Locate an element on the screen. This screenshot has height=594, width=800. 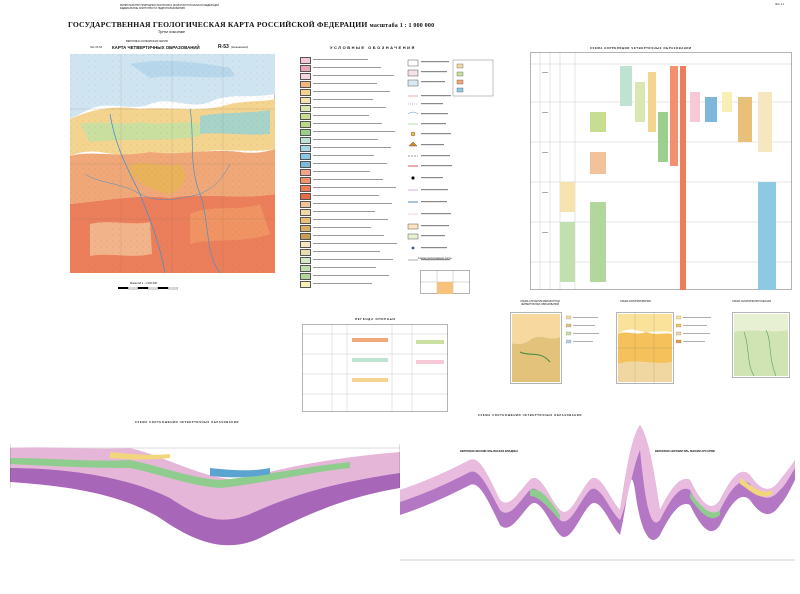
scheme-1-legend is located at coordinates (582, 329).